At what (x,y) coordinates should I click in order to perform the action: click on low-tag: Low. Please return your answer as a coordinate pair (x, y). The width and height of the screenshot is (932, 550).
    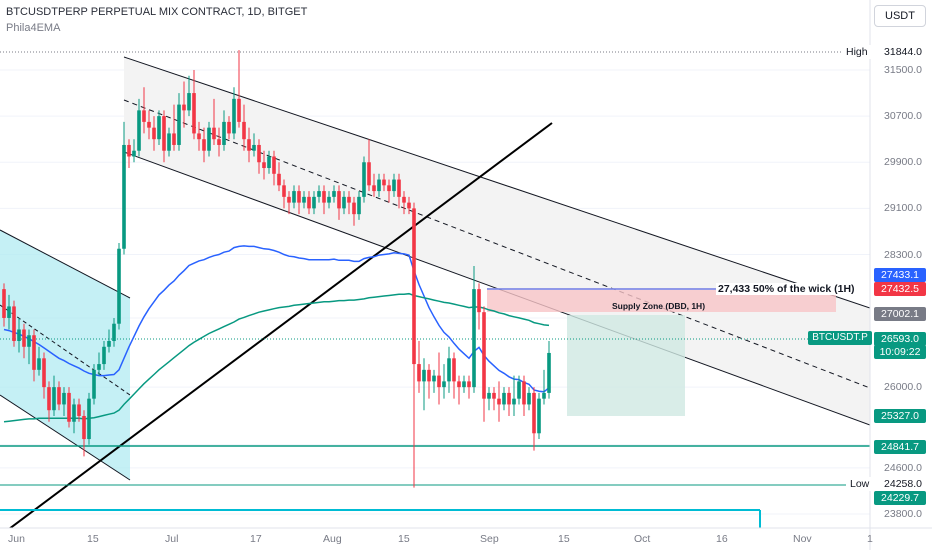
    Looking at the image, I should click on (860, 484).